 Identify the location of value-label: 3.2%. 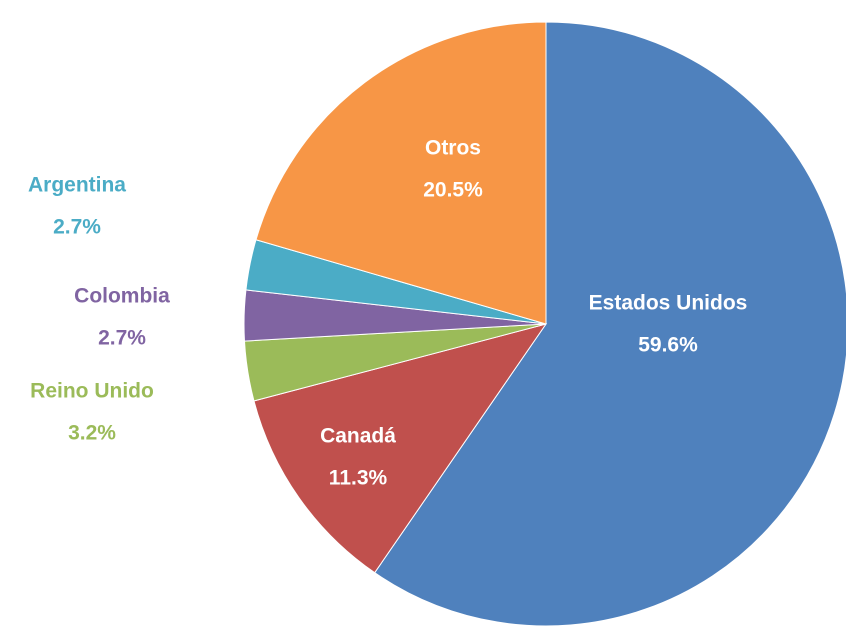
(92, 433).